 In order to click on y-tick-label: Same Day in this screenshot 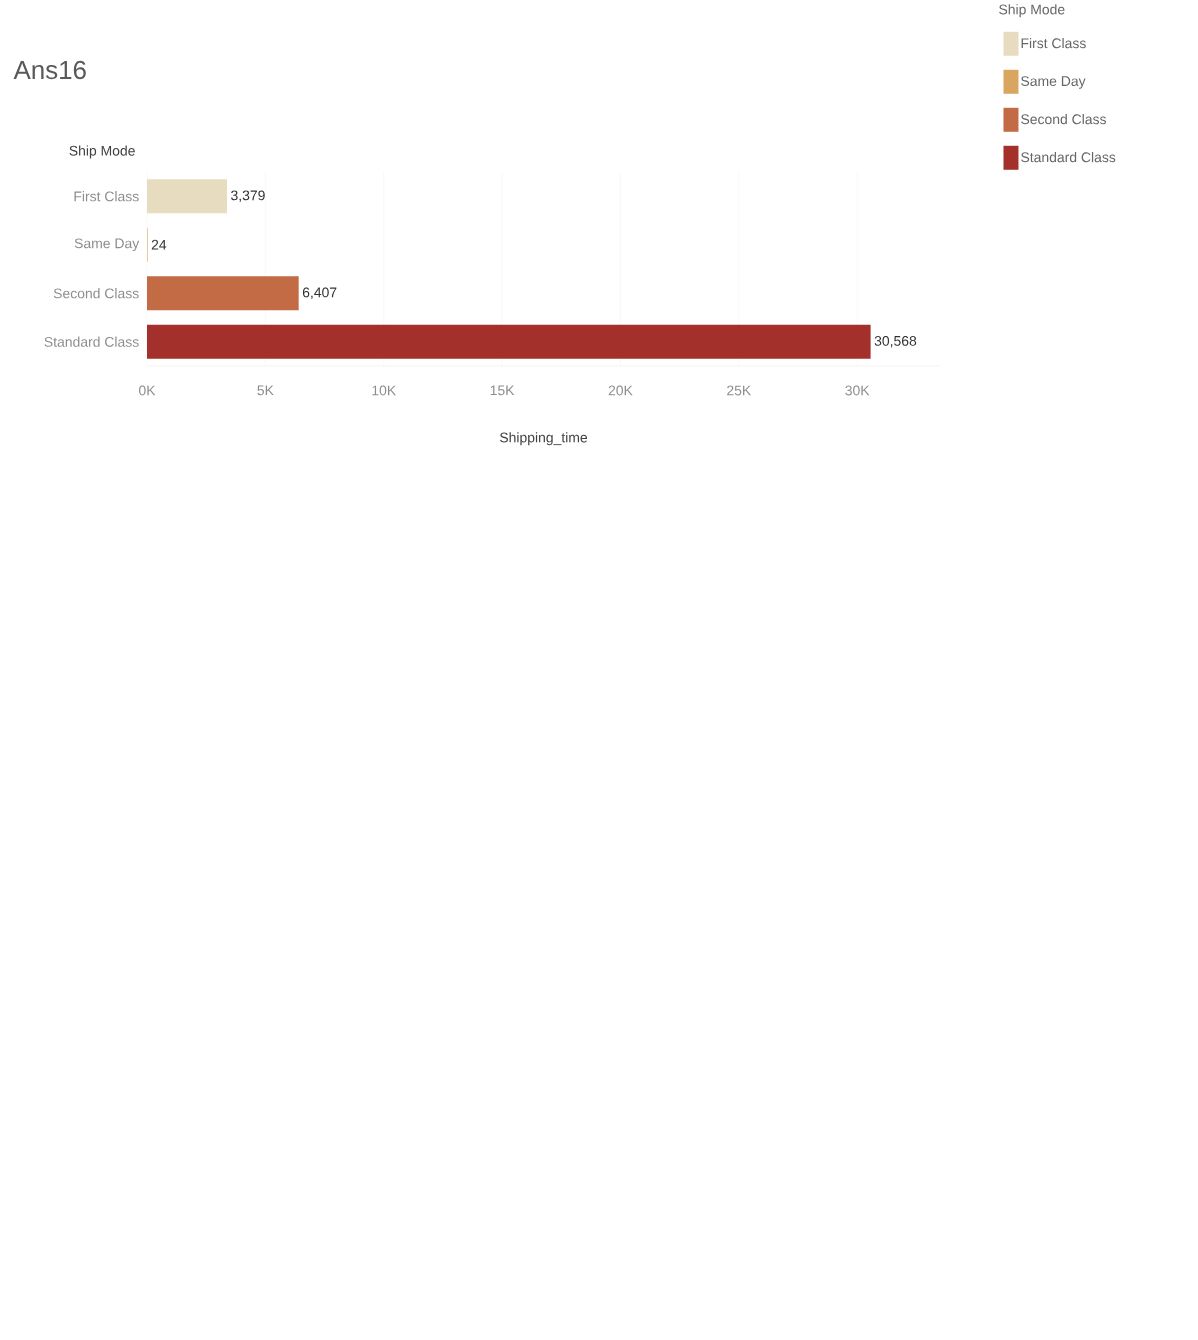, I will do `click(107, 245)`.